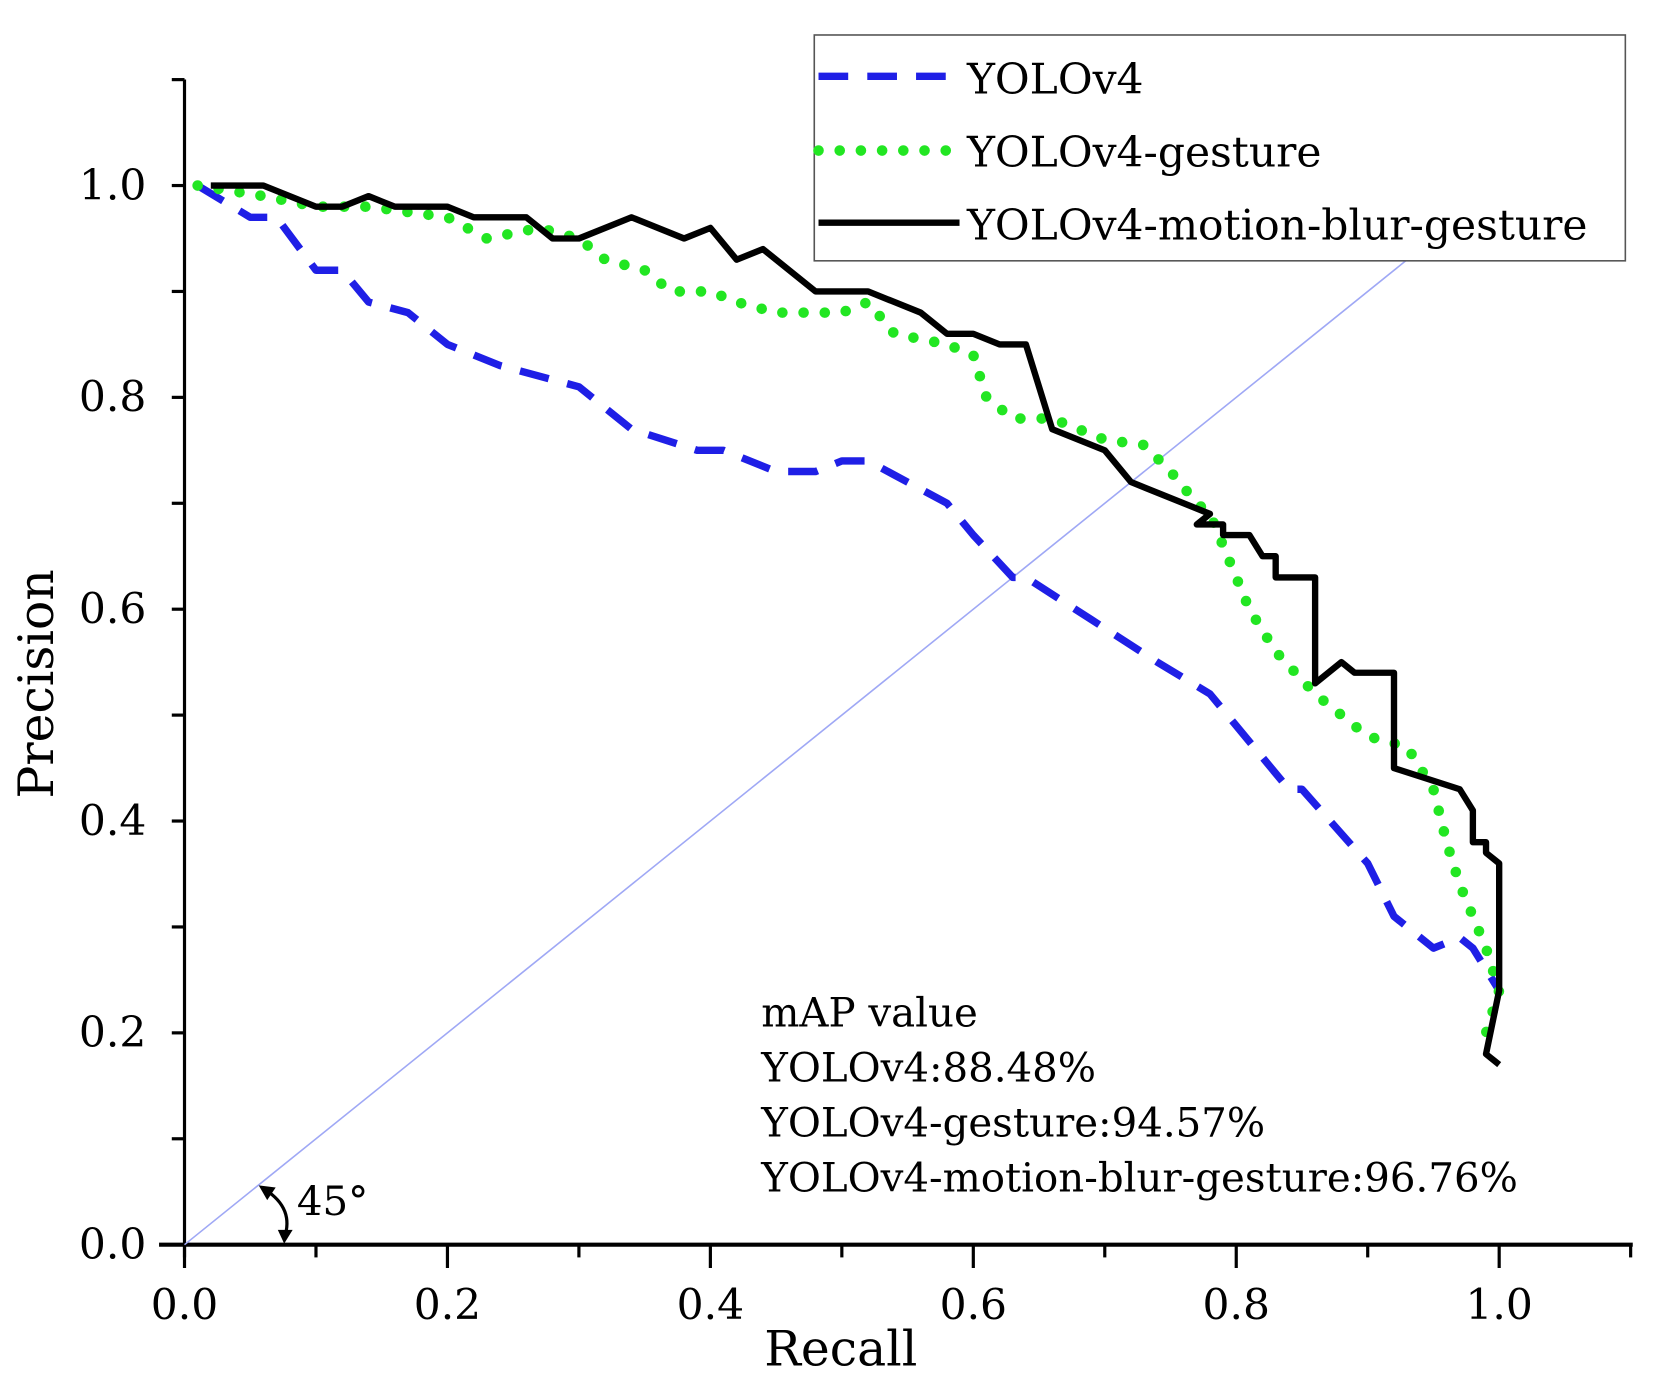 The height and width of the screenshot is (1391, 1654). What do you see at coordinates (1144, 151) in the screenshot?
I see `legend-label: YOLOv4-gesture` at bounding box center [1144, 151].